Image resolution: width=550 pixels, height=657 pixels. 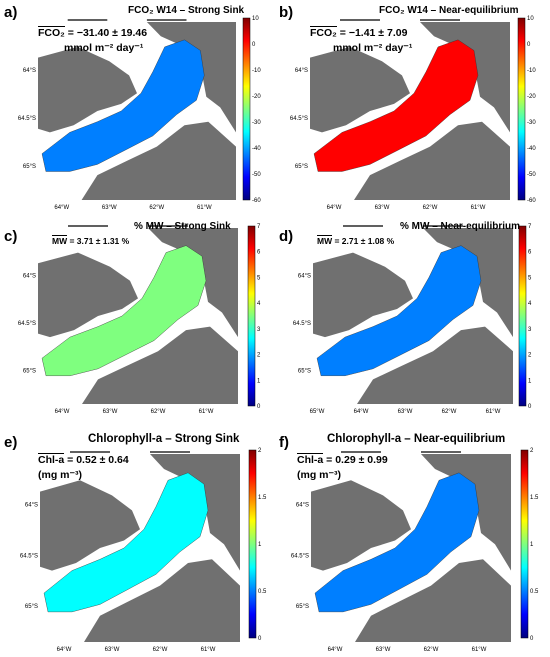 What do you see at coordinates (416, 439) in the screenshot?
I see `panel-title: Chlorophyll-a – Near-equilibrium` at bounding box center [416, 439].